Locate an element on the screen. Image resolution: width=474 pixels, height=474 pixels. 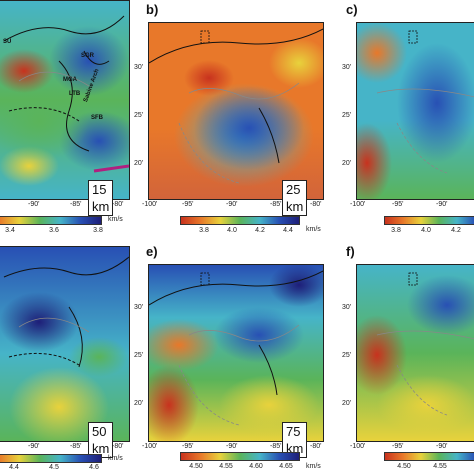
geology-lines-d is located at coordinates (66, 312).